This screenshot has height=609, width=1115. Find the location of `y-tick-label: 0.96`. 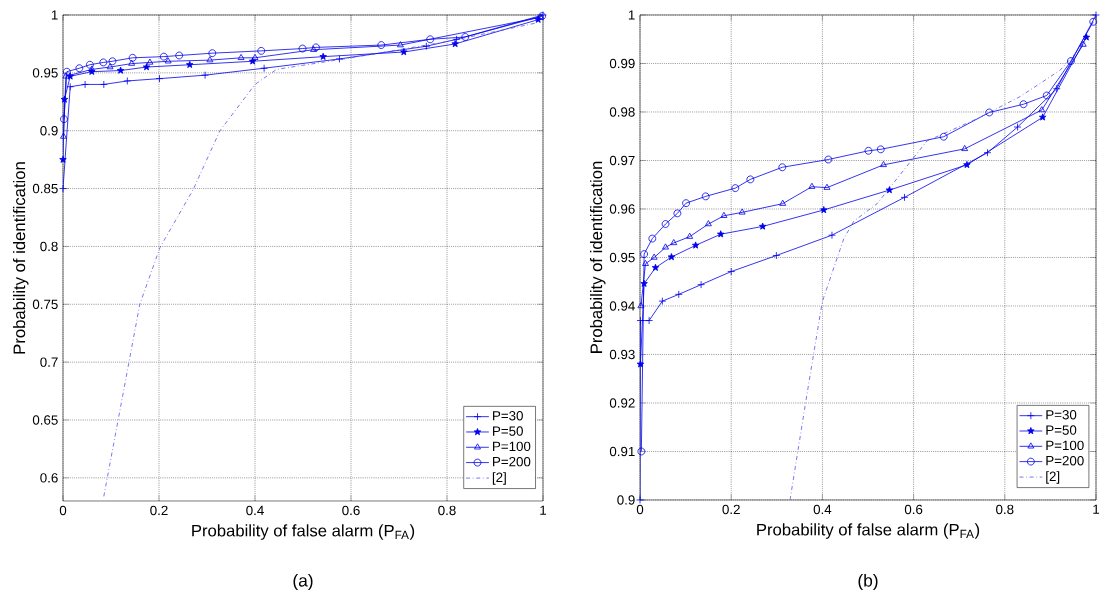

y-tick-label: 0.96 is located at coordinates (622, 209).